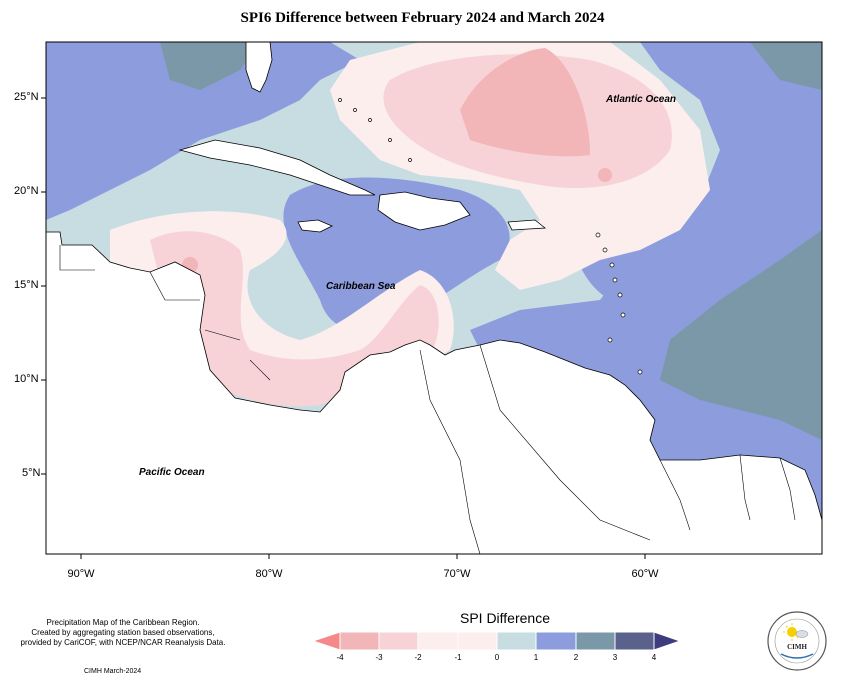  Describe the element at coordinates (457, 574) in the screenshot. I see `lon-tick-70w: 70°W` at that location.